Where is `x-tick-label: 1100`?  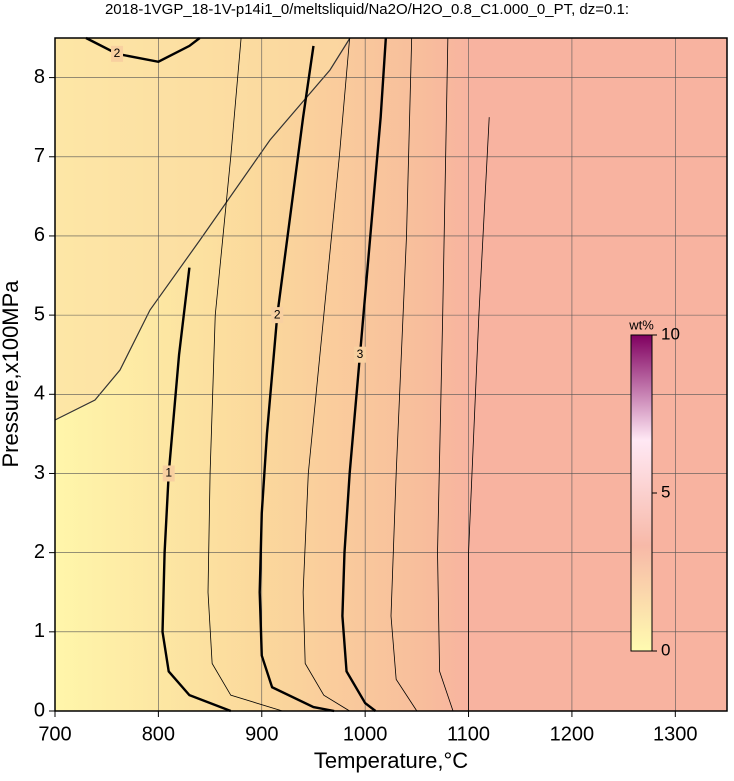 x-tick-label: 1100 is located at coordinates (468, 734).